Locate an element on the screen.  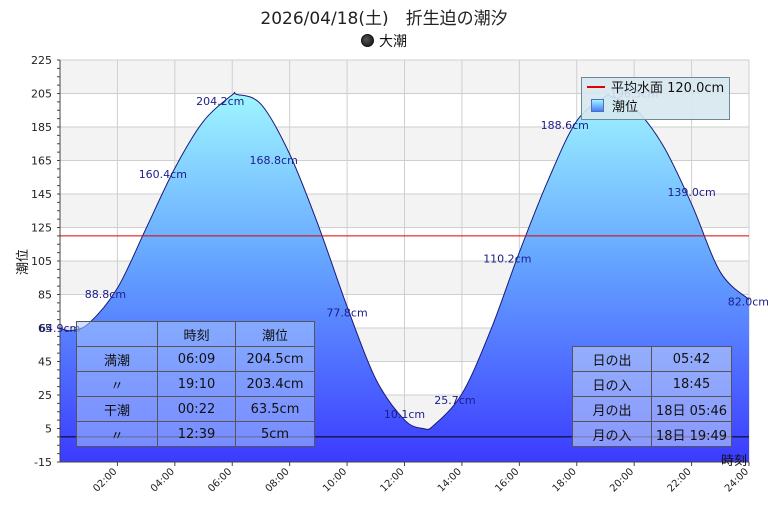
table-row: 満潮 06:09 204.5cm is located at coordinates (195, 359).